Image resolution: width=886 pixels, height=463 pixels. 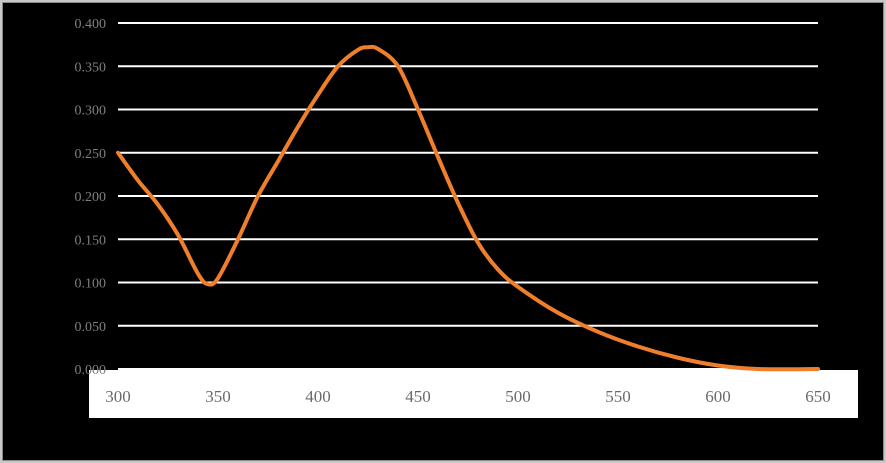 What do you see at coordinates (618, 396) in the screenshot?
I see `x-tick-label: 550` at bounding box center [618, 396].